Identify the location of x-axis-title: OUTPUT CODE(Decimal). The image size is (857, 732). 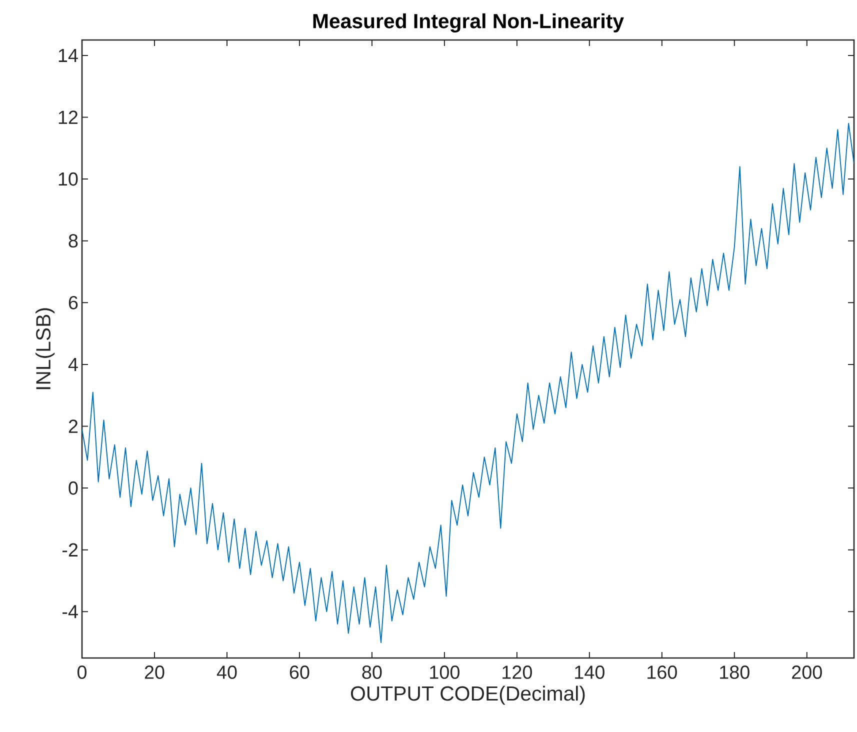
(467, 695).